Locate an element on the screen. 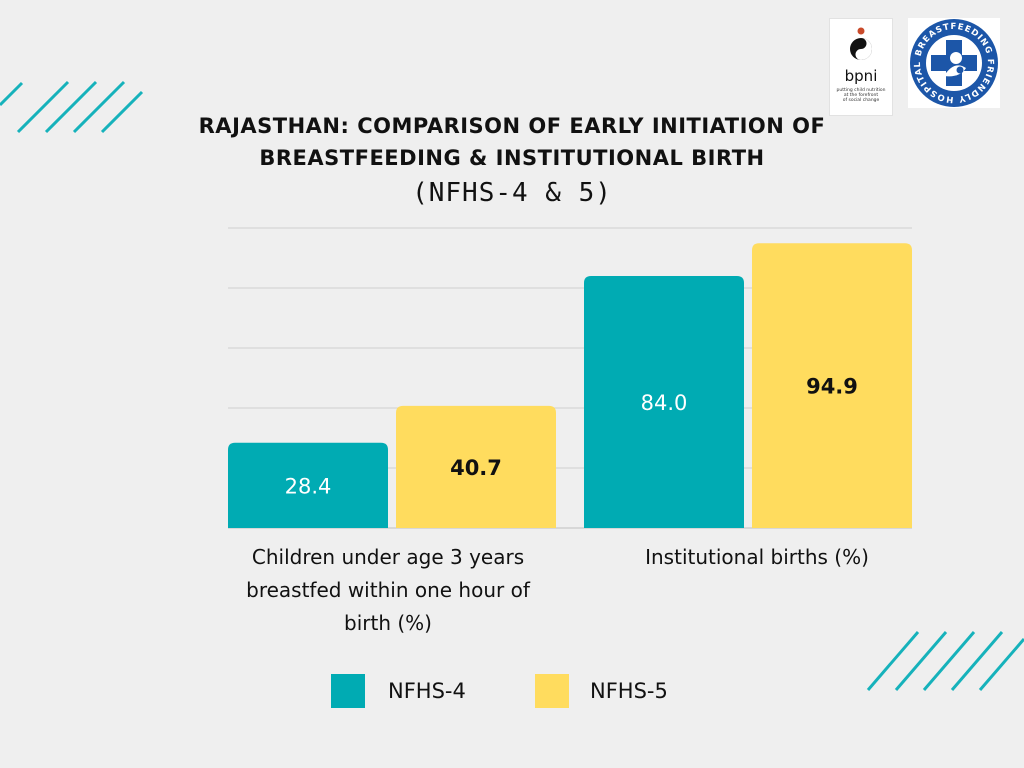 The image size is (1024, 768). chart-title-line2: BREASTFEEDING & INSTITUTIONAL BIRTH is located at coordinates (512, 158).